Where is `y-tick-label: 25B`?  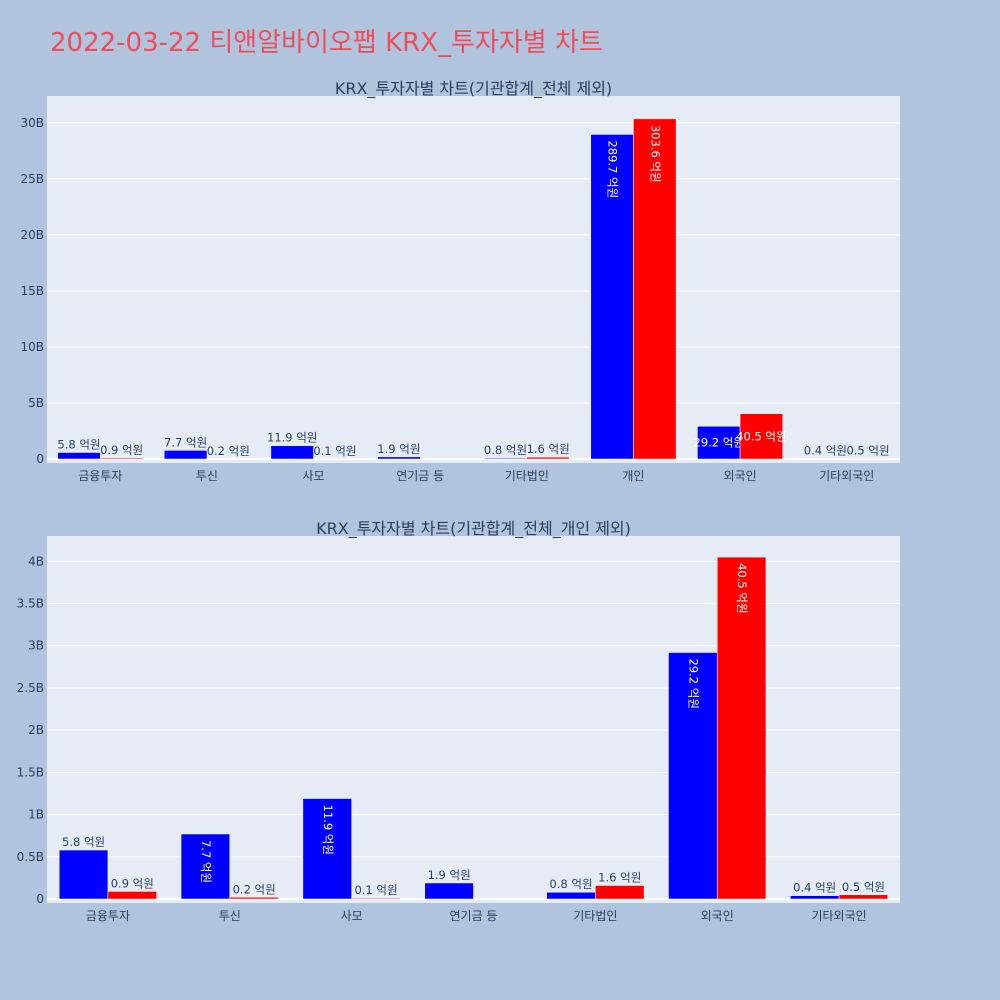
y-tick-label: 25B is located at coordinates (32, 179).